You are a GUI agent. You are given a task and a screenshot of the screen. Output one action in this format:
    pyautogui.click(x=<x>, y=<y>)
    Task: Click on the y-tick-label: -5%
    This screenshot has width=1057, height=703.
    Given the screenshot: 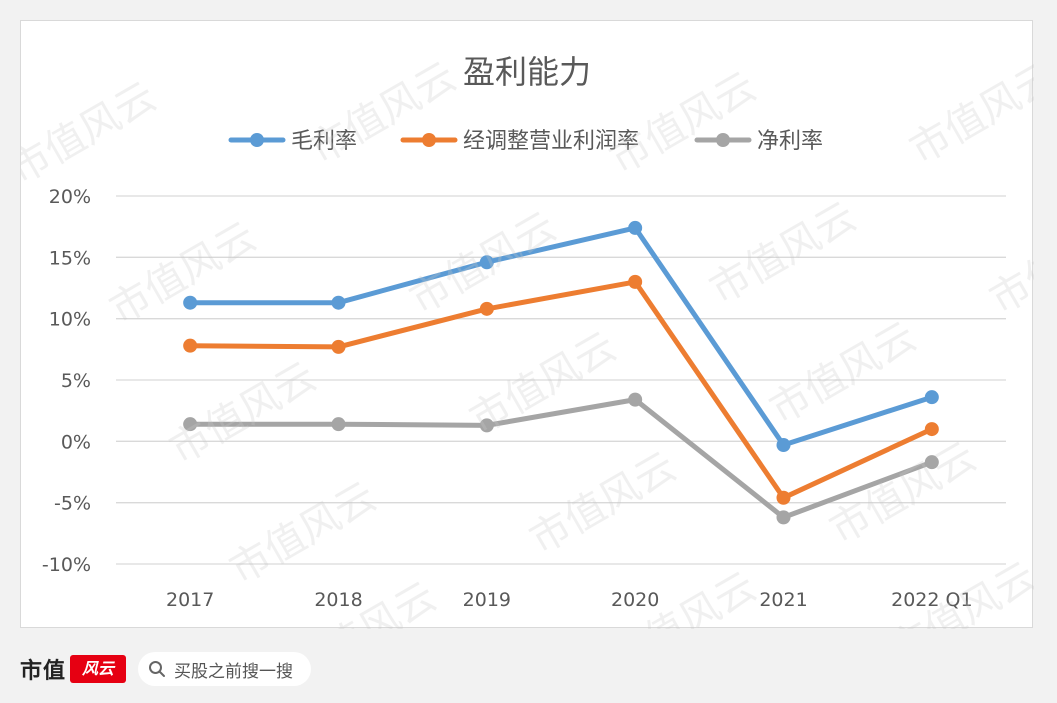 What is the action you would take?
    pyautogui.click(x=72, y=504)
    